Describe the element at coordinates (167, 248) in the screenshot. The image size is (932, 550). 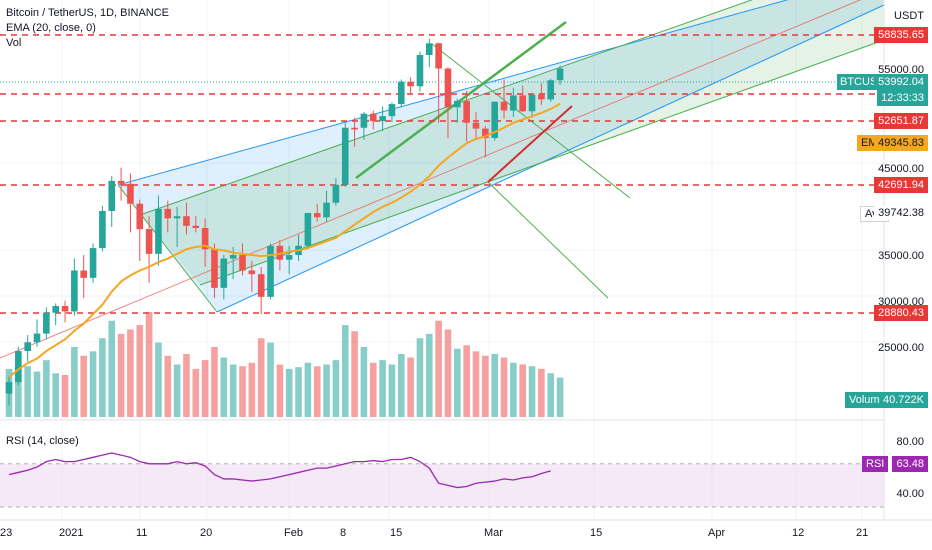
I see `pitchfork-leg` at that location.